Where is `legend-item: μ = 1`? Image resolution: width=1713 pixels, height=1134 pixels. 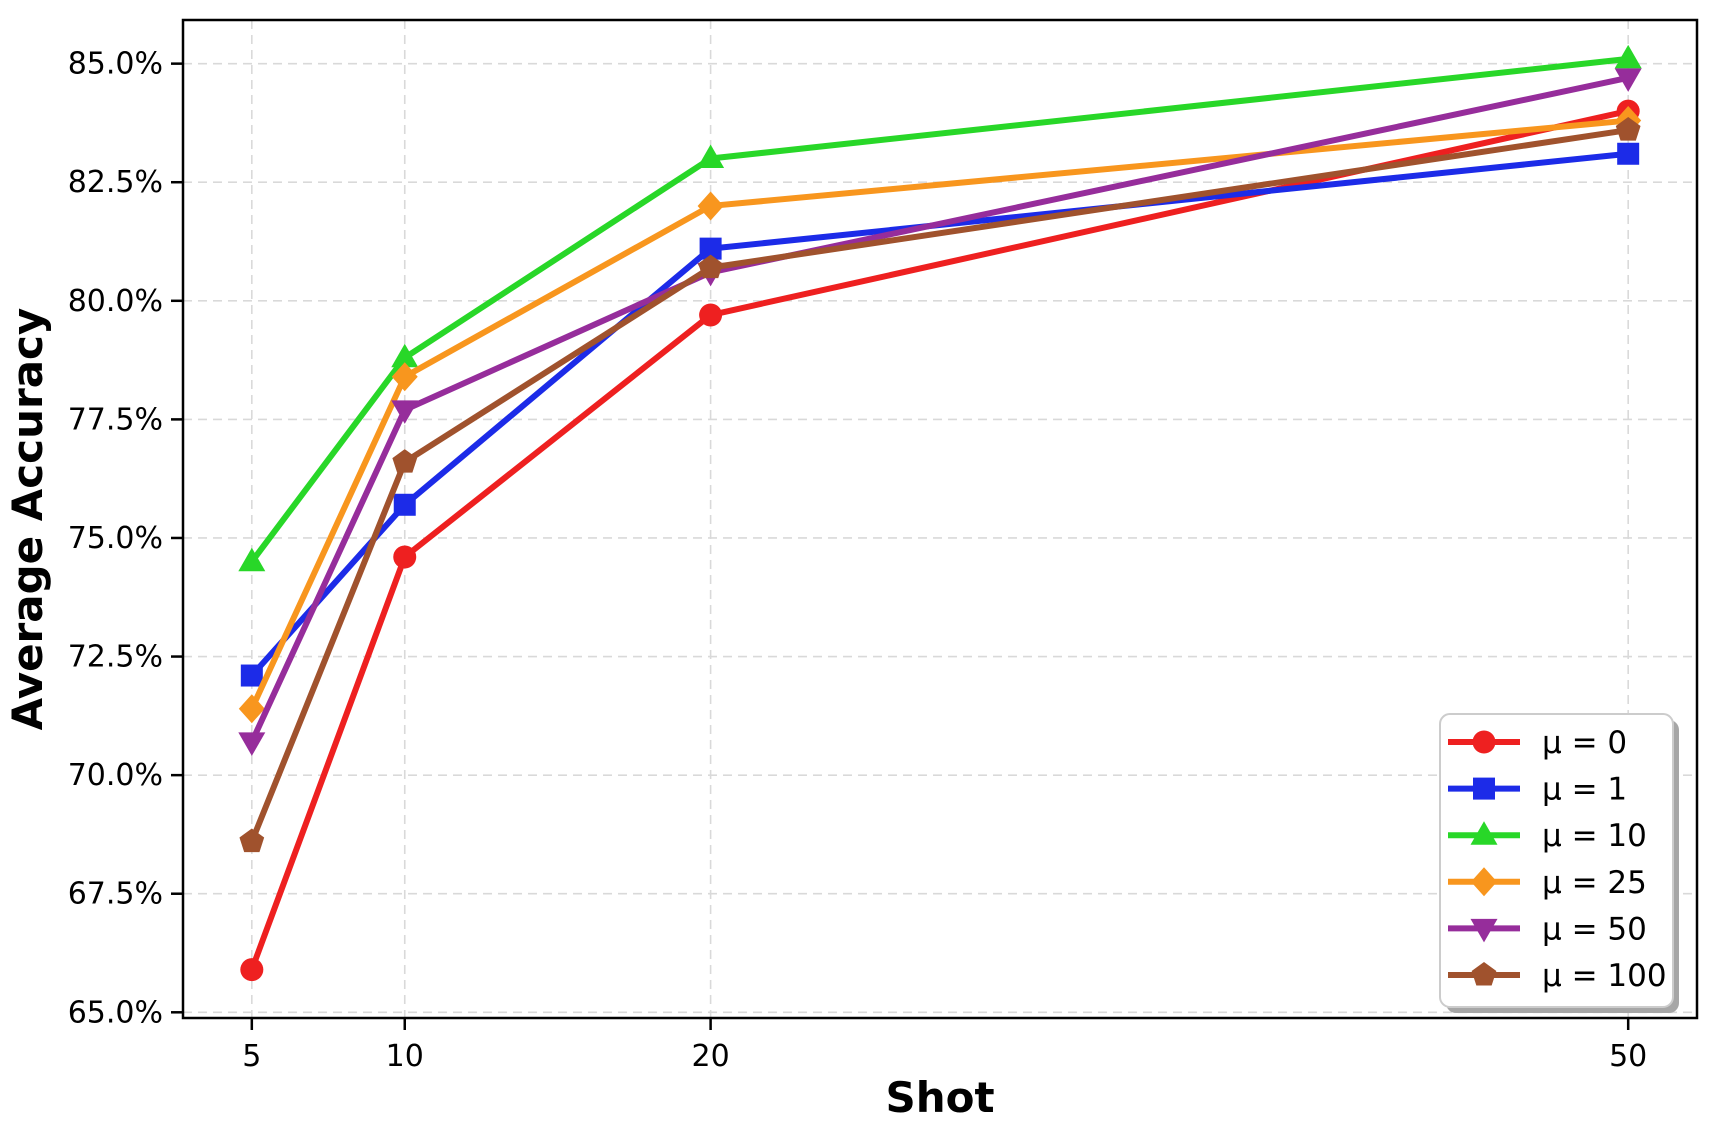
legend-item: μ = 1 is located at coordinates (1537, 790).